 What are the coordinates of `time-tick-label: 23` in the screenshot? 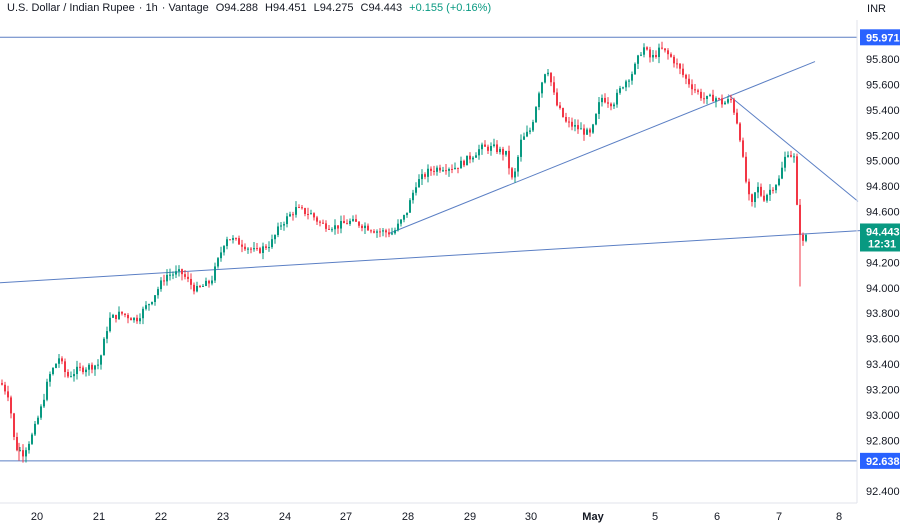 It's located at (223, 517).